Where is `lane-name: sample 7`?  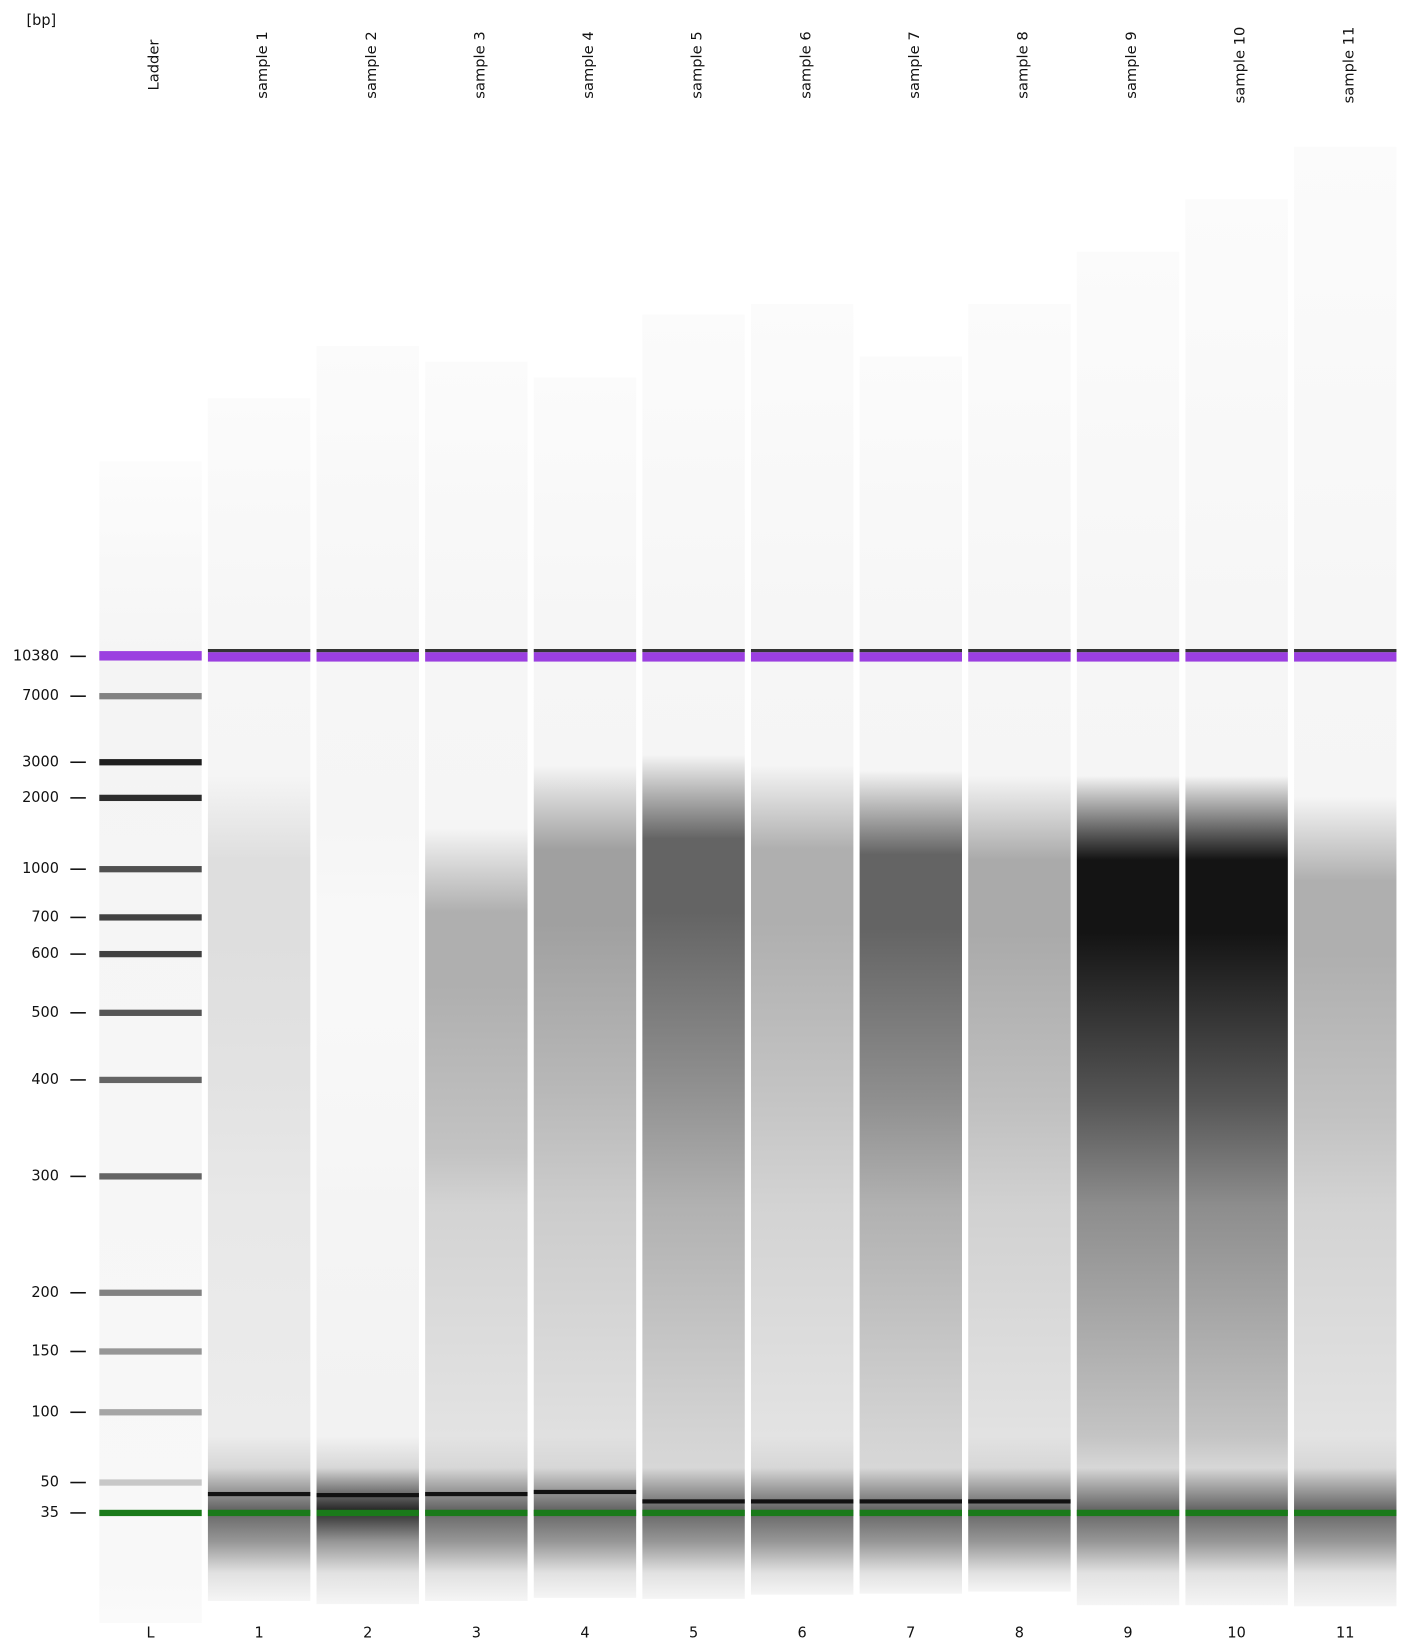 lane-name: sample 7 is located at coordinates (914, 64).